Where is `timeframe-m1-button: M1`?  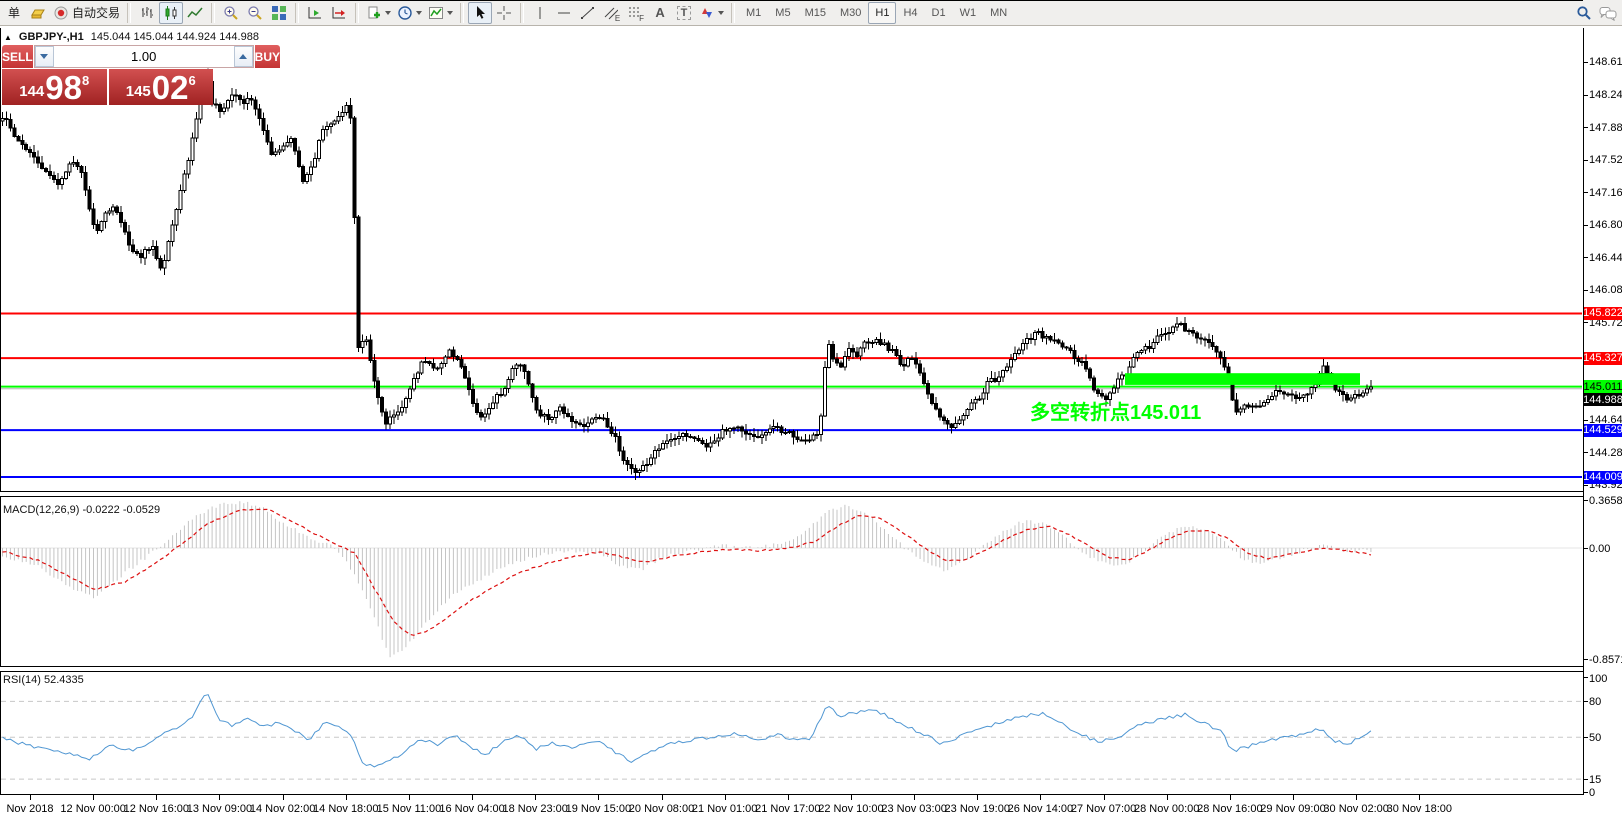 timeframe-m1-button: M1 is located at coordinates (754, 12).